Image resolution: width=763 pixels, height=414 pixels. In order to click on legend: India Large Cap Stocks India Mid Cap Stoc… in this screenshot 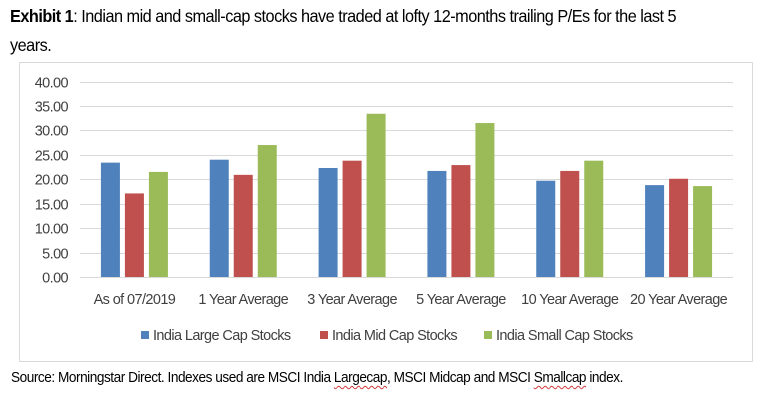, I will do `click(387, 336)`.